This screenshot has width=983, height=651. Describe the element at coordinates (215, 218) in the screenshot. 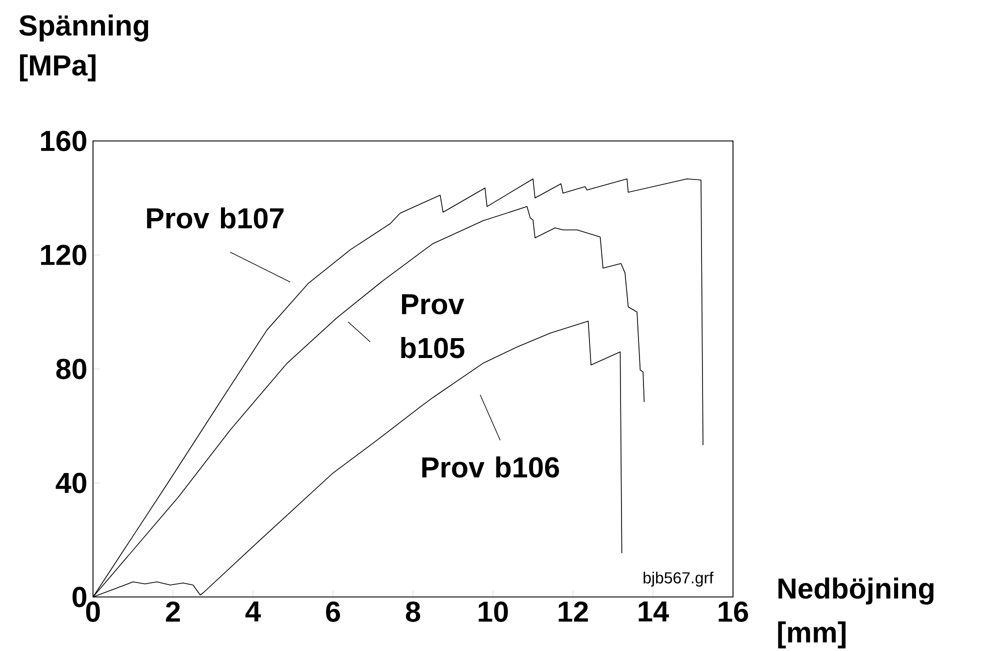

I see `text: Prov b107` at that location.